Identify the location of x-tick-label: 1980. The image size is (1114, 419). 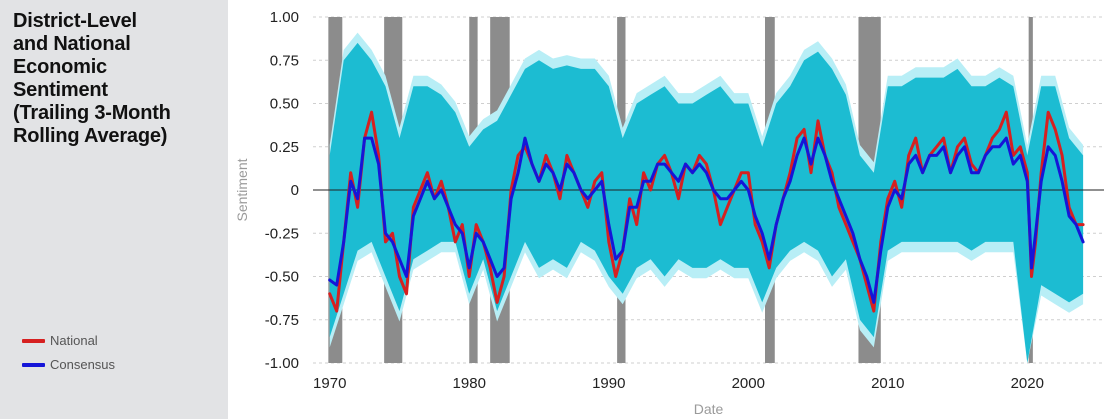
(469, 383).